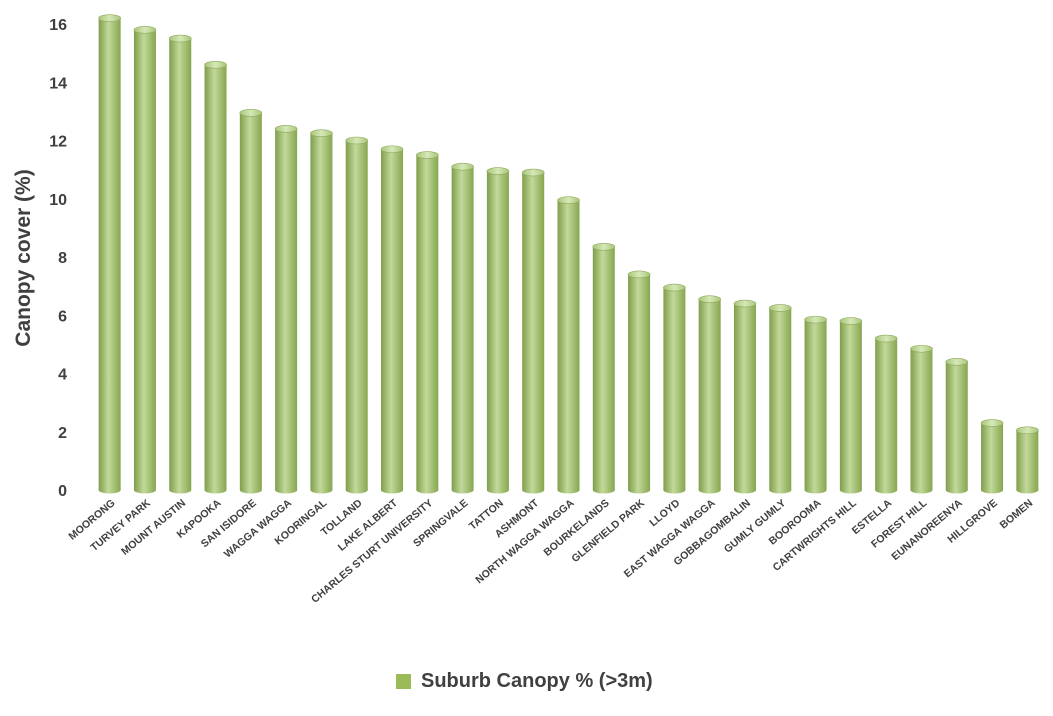  I want to click on x-tick-label: MOUNT AUSTIN, so click(153, 527).